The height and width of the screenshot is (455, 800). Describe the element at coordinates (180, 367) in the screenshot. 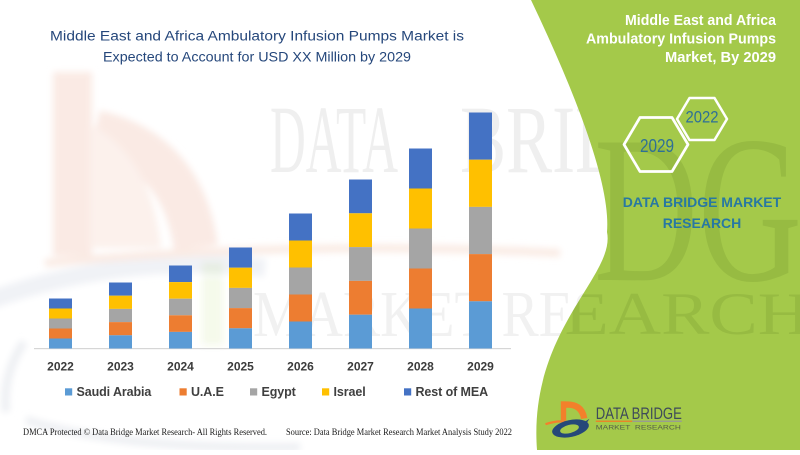

I see `svg-text: 2024` at that location.